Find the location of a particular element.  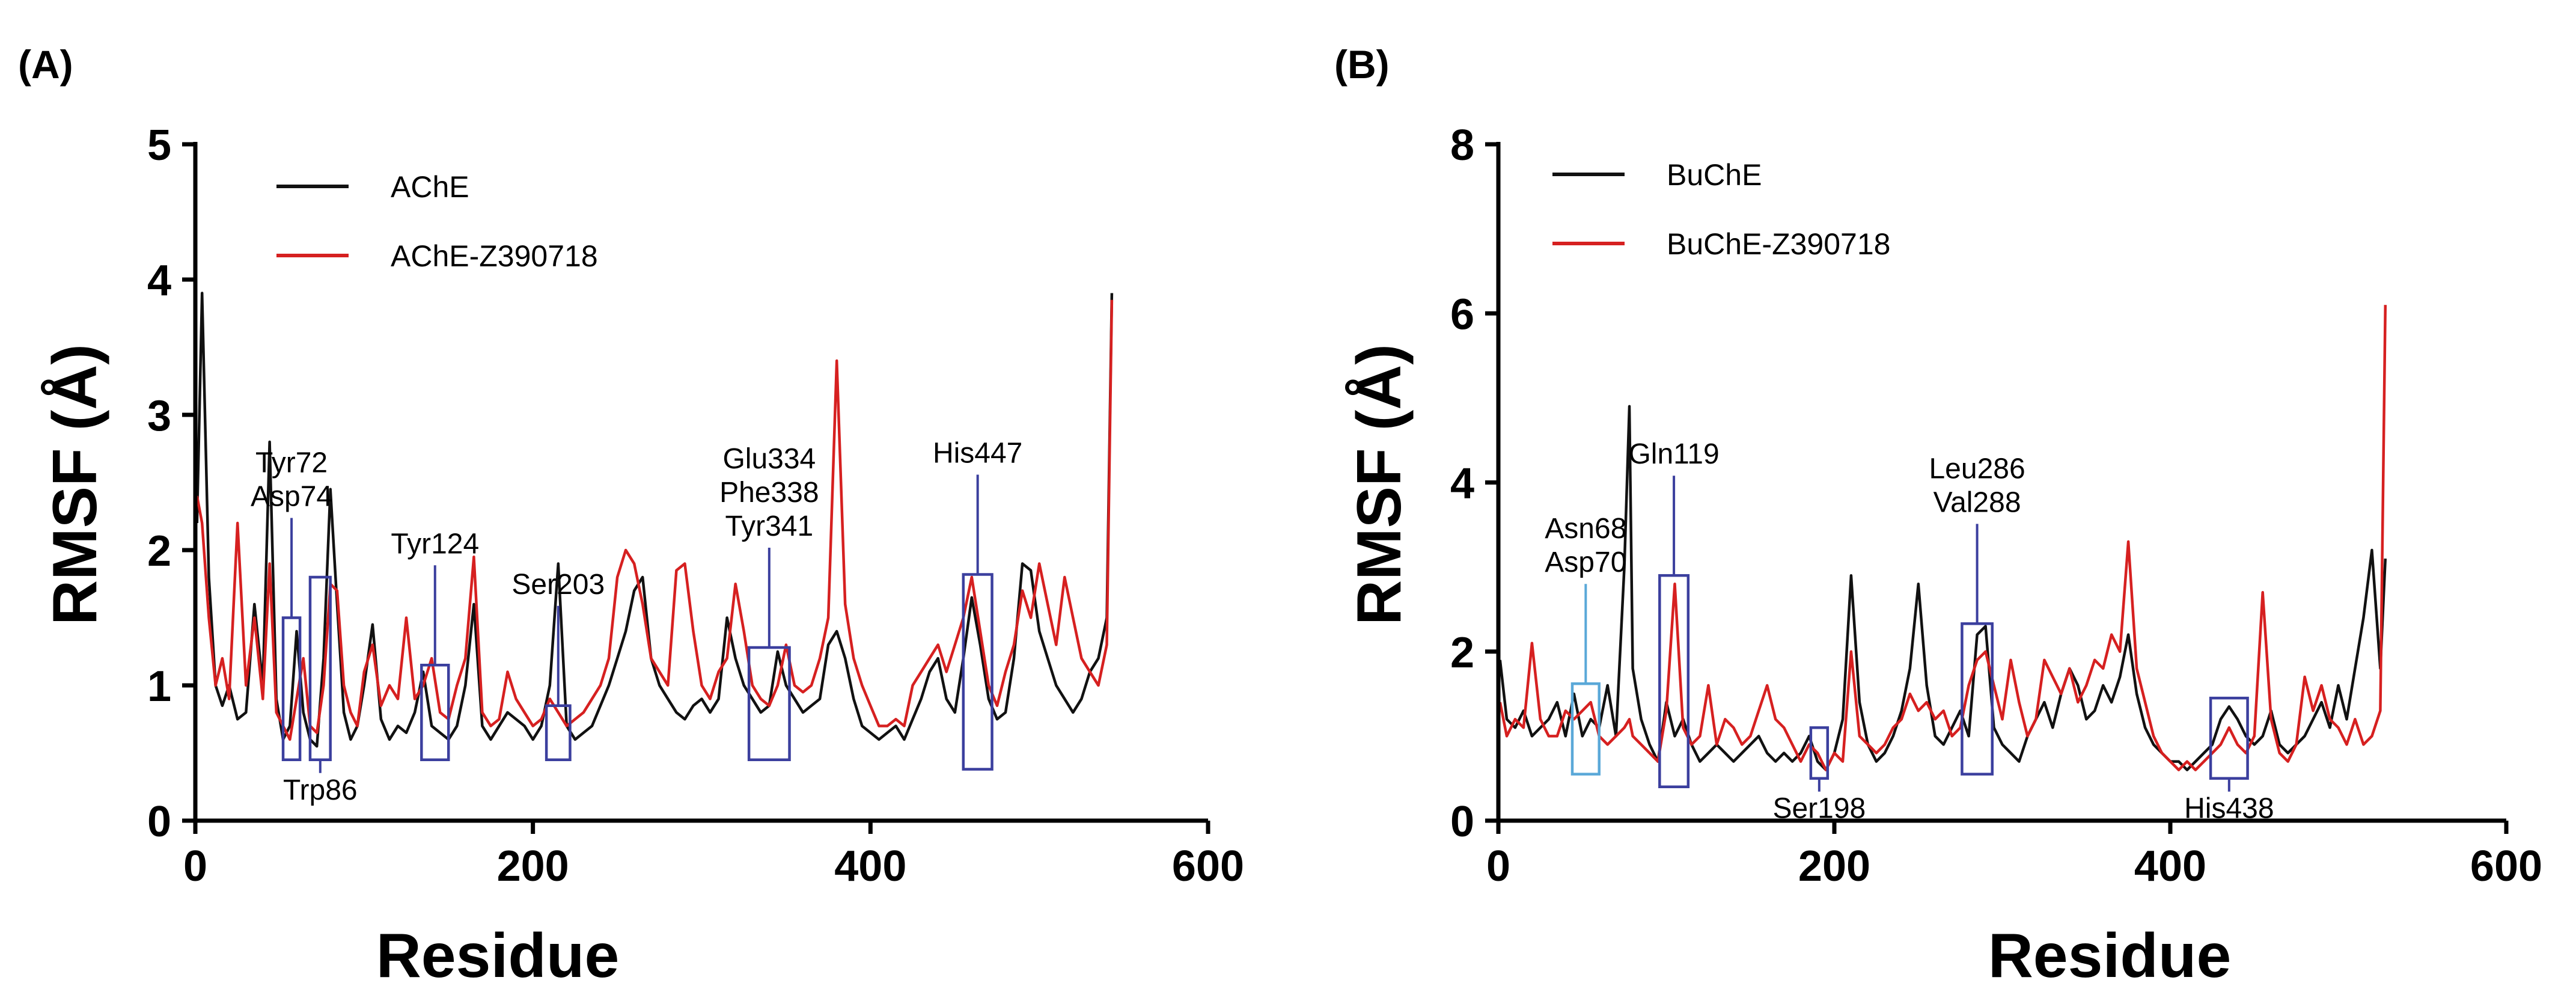

panel-a-site-label-4: Glu334 is located at coordinates (769, 459).